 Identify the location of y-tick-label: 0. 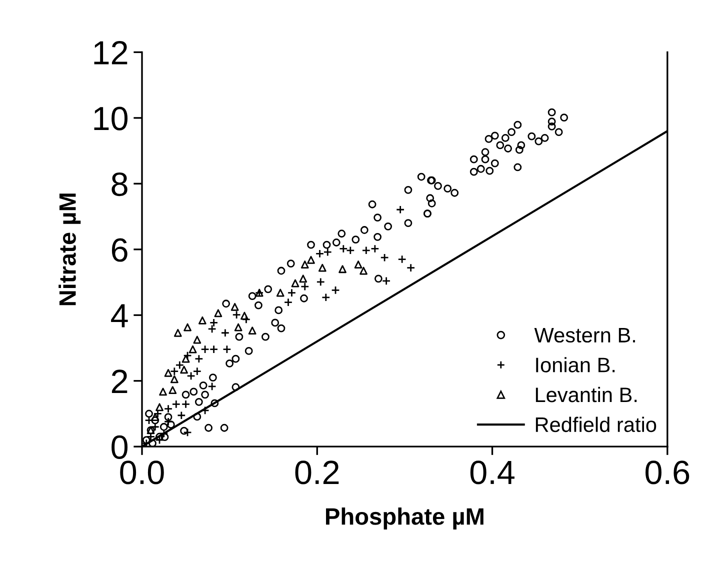
(120, 447).